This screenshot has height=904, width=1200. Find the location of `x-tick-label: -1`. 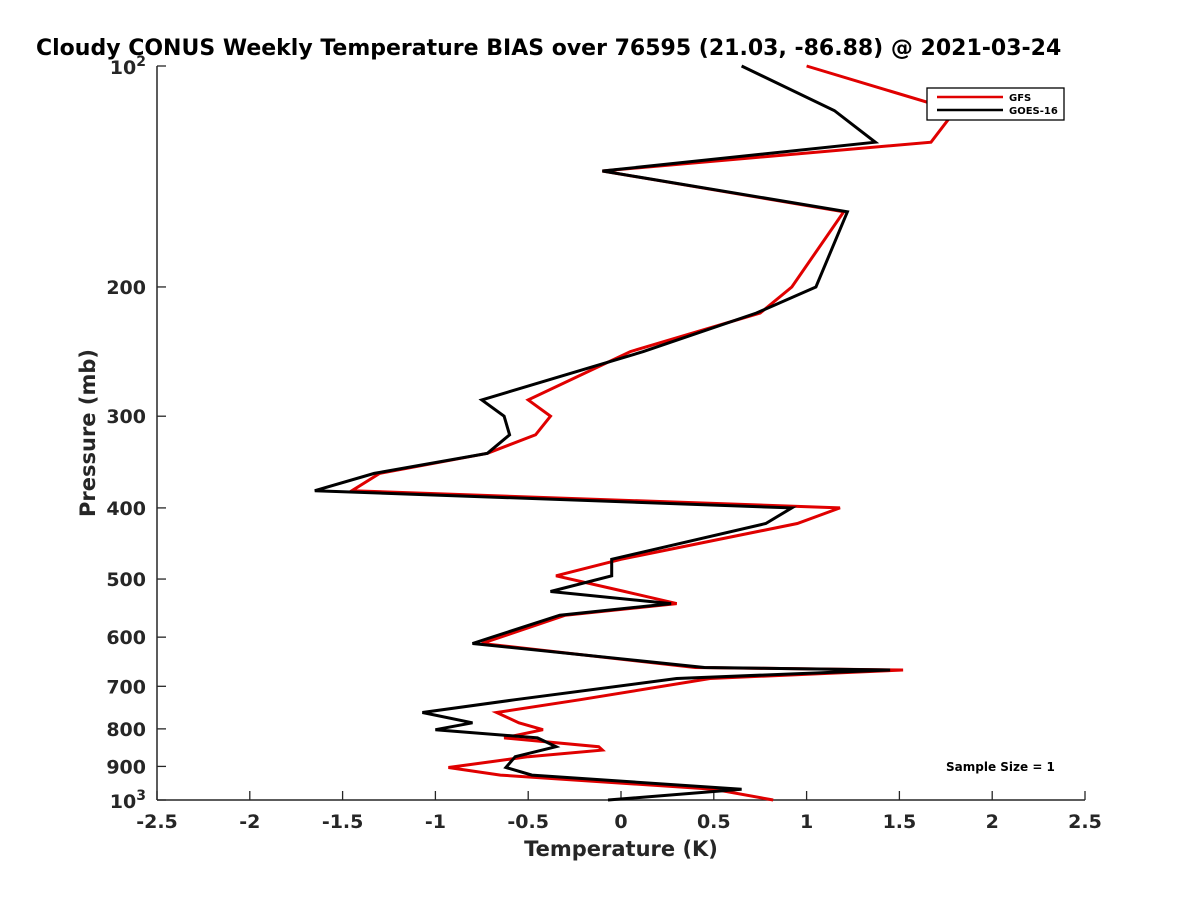

x-tick-label: -1 is located at coordinates (435, 822).